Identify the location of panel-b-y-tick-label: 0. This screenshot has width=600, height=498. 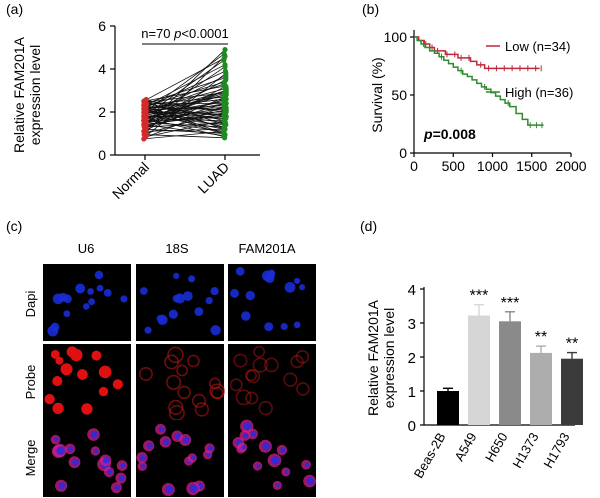
(403, 153).